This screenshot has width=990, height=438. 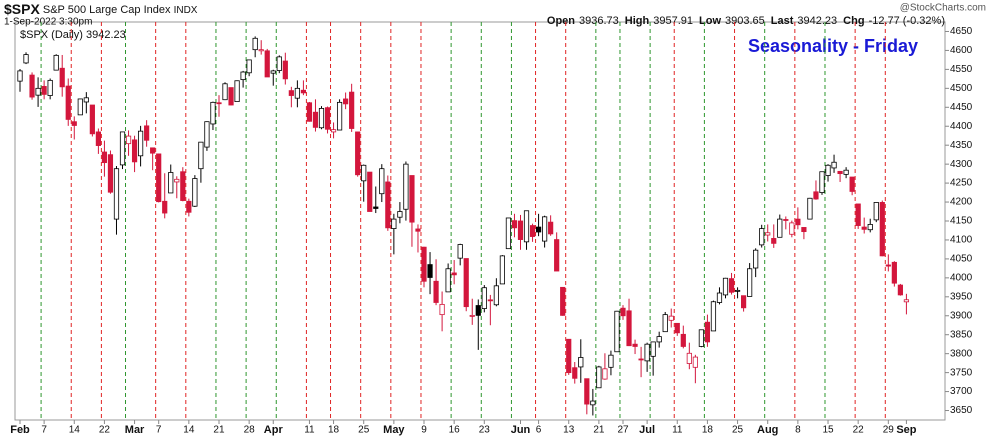 What do you see at coordinates (159, 430) in the screenshot?
I see `x-tick-label: 7` at bounding box center [159, 430].